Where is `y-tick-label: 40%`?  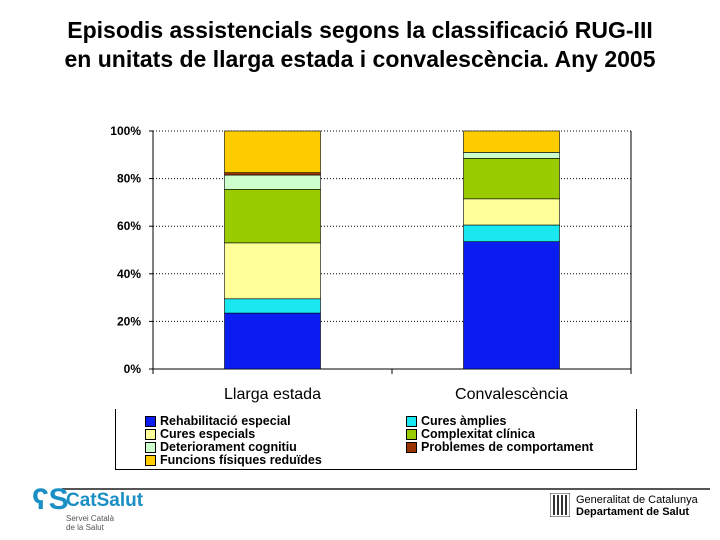
y-tick-label: 40% is located at coordinates (129, 274).